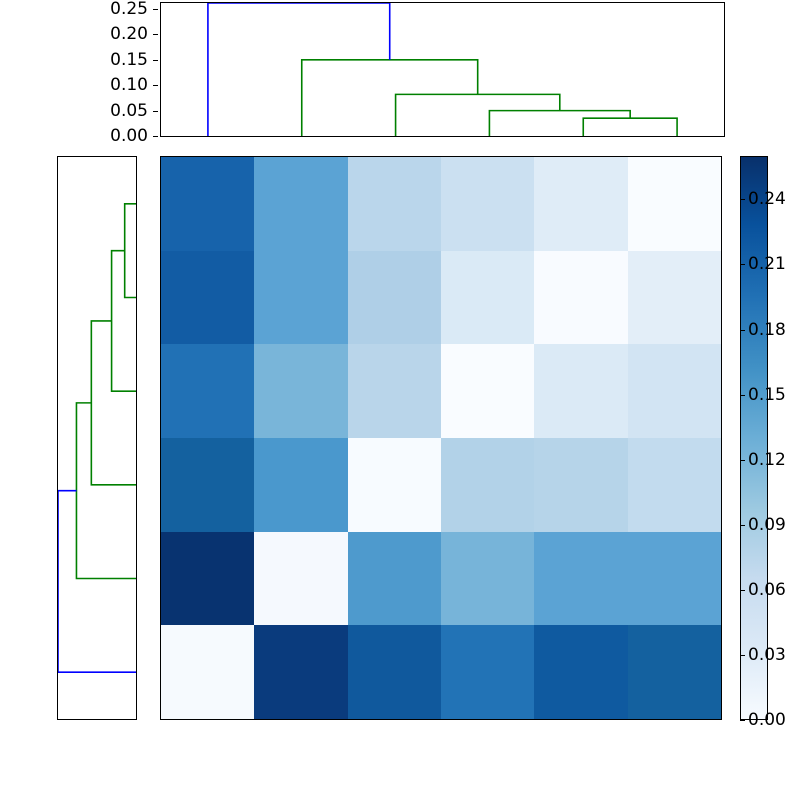 The image size is (800, 800). I want to click on dendrogram-tick-label: 0.25, so click(129, 9).